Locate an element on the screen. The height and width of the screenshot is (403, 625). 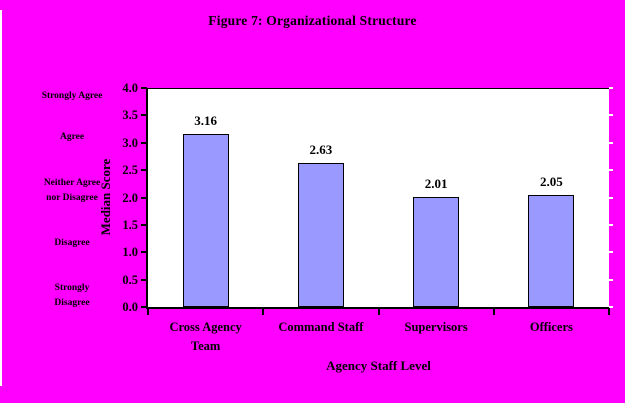
bar-supervisors is located at coordinates (436, 251).